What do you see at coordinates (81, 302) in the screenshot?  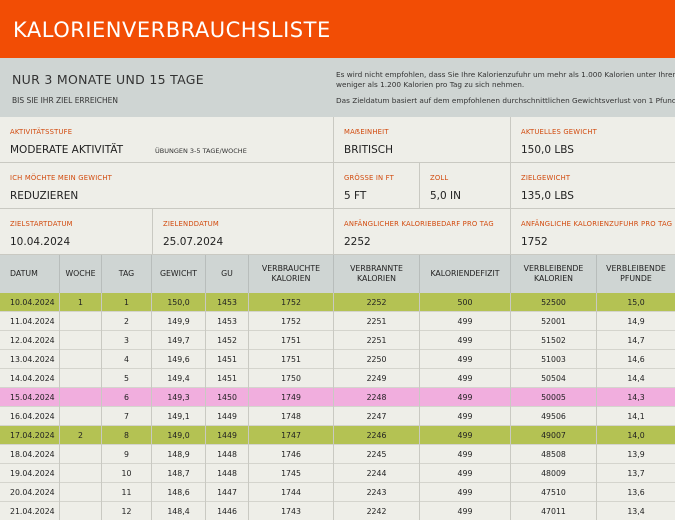 I see `cell-woche: 1` at bounding box center [81, 302].